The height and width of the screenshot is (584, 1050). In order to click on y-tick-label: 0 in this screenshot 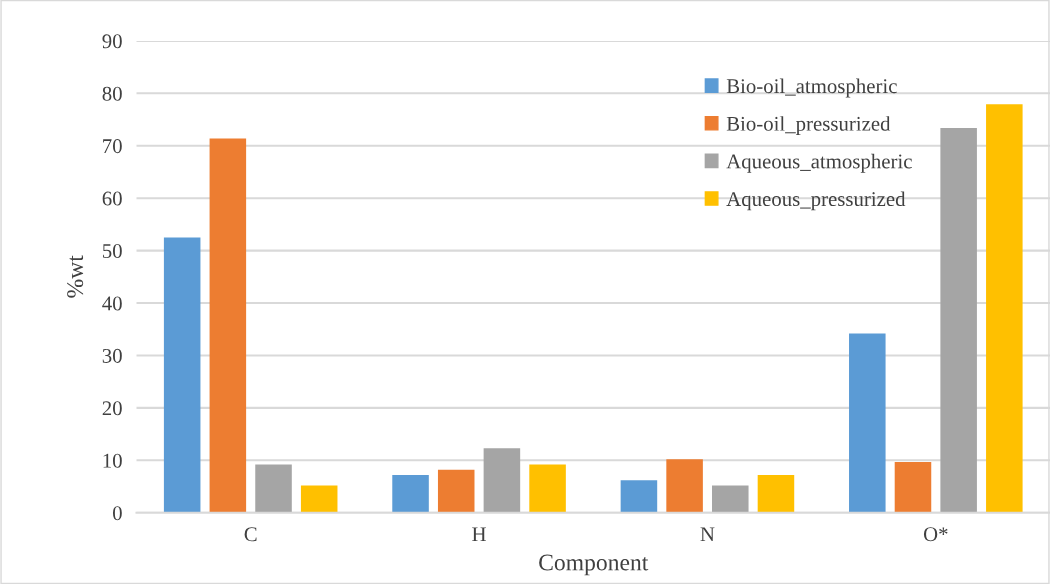, I will do `click(117, 513)`.